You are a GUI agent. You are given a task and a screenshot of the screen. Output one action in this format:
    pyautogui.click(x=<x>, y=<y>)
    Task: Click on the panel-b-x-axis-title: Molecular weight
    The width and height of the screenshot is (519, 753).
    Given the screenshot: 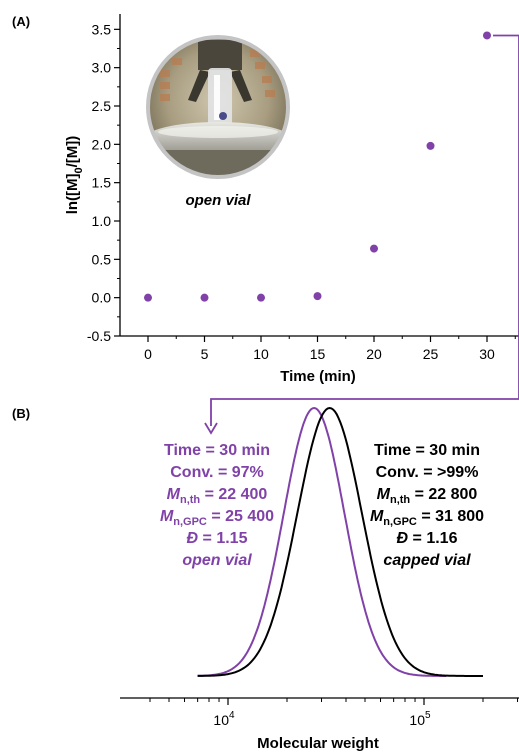 What is the action you would take?
    pyautogui.click(x=318, y=743)
    